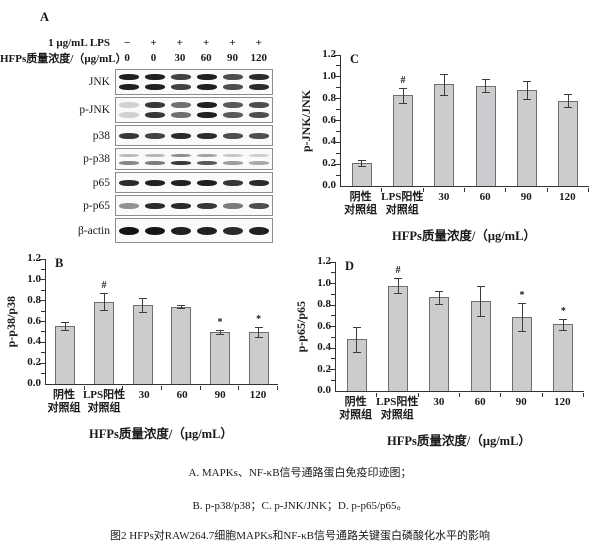 The width and height of the screenshot is (600, 554). I want to click on treatment-values: 0 0 30 60 90 120, so click(193, 58).